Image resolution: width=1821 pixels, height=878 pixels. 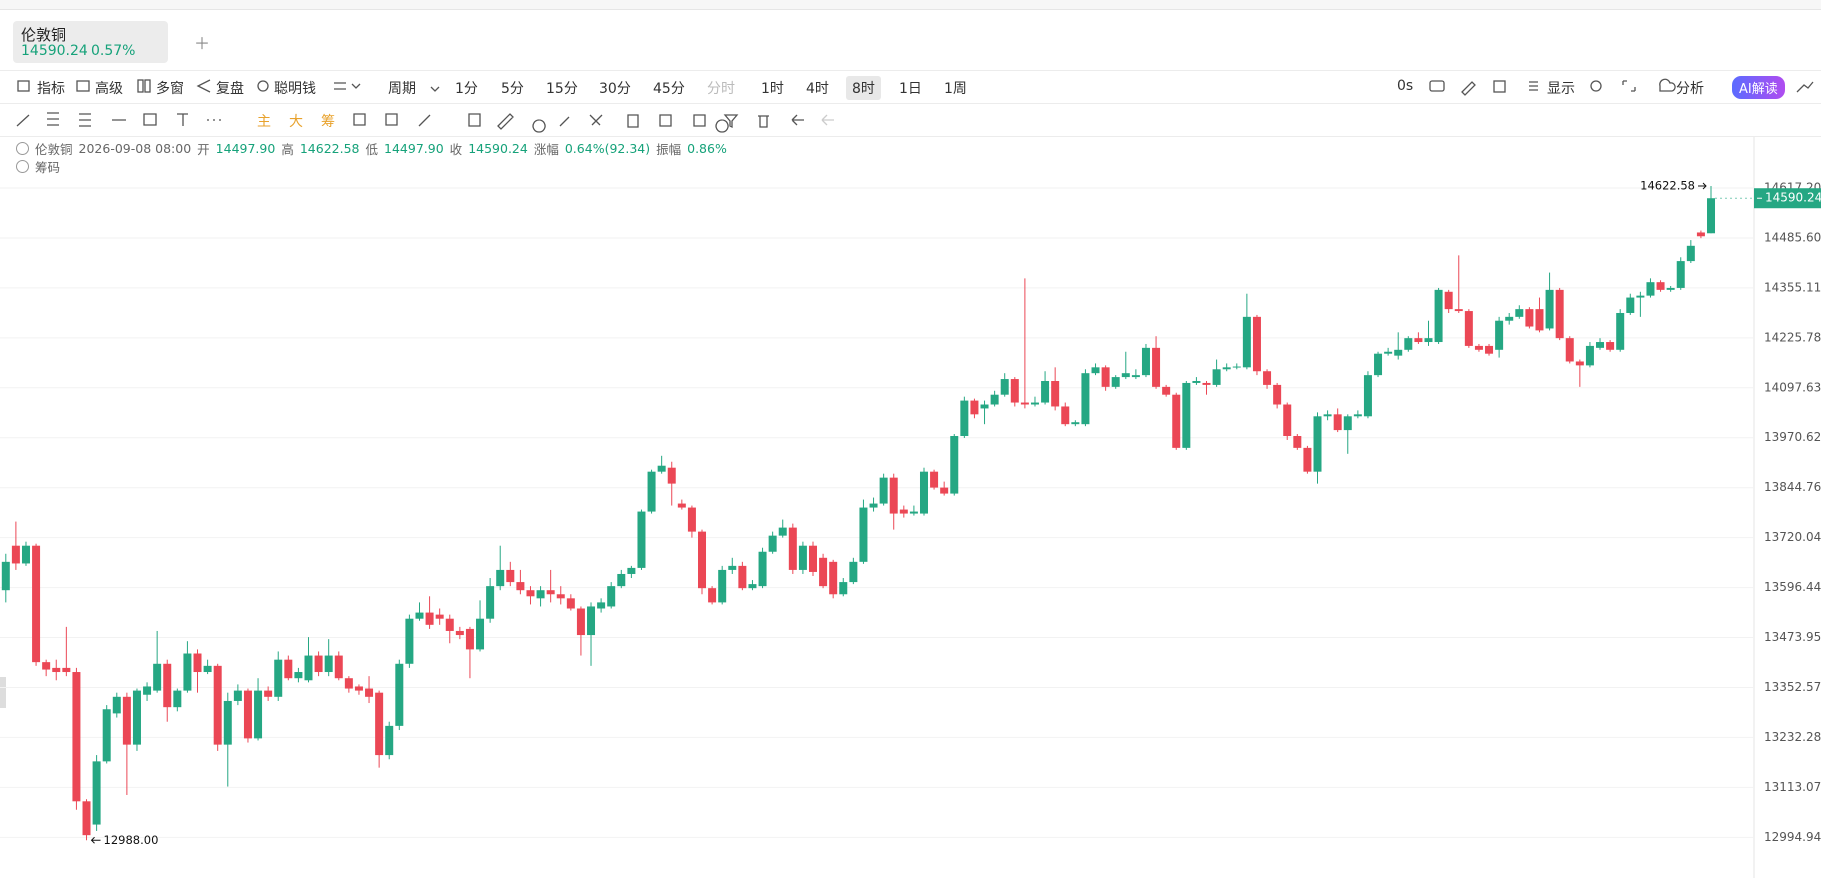 I want to click on ai-button: AI解读, so click(x=1758, y=87).